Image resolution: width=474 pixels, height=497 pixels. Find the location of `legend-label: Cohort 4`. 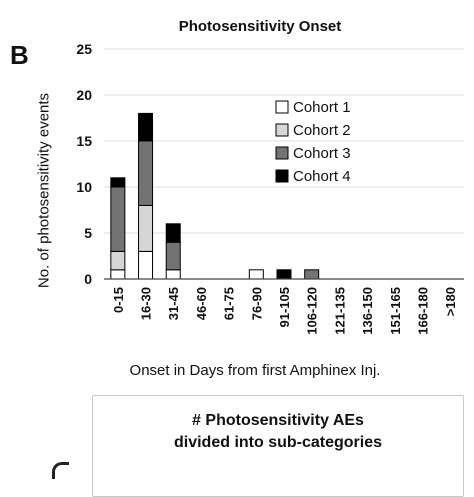

legend-label: Cohort 4 is located at coordinates (322, 176).